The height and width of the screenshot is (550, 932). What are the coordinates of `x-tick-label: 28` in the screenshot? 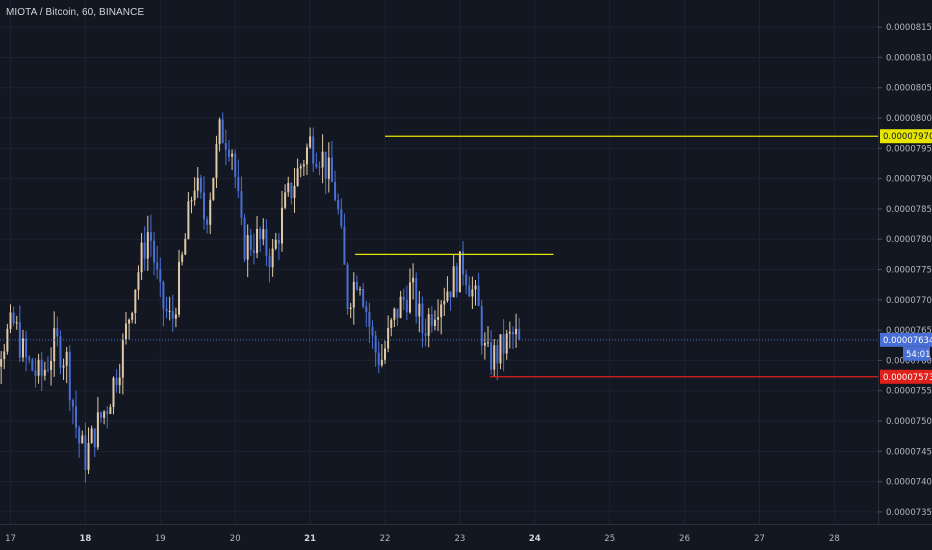 It's located at (834, 539).